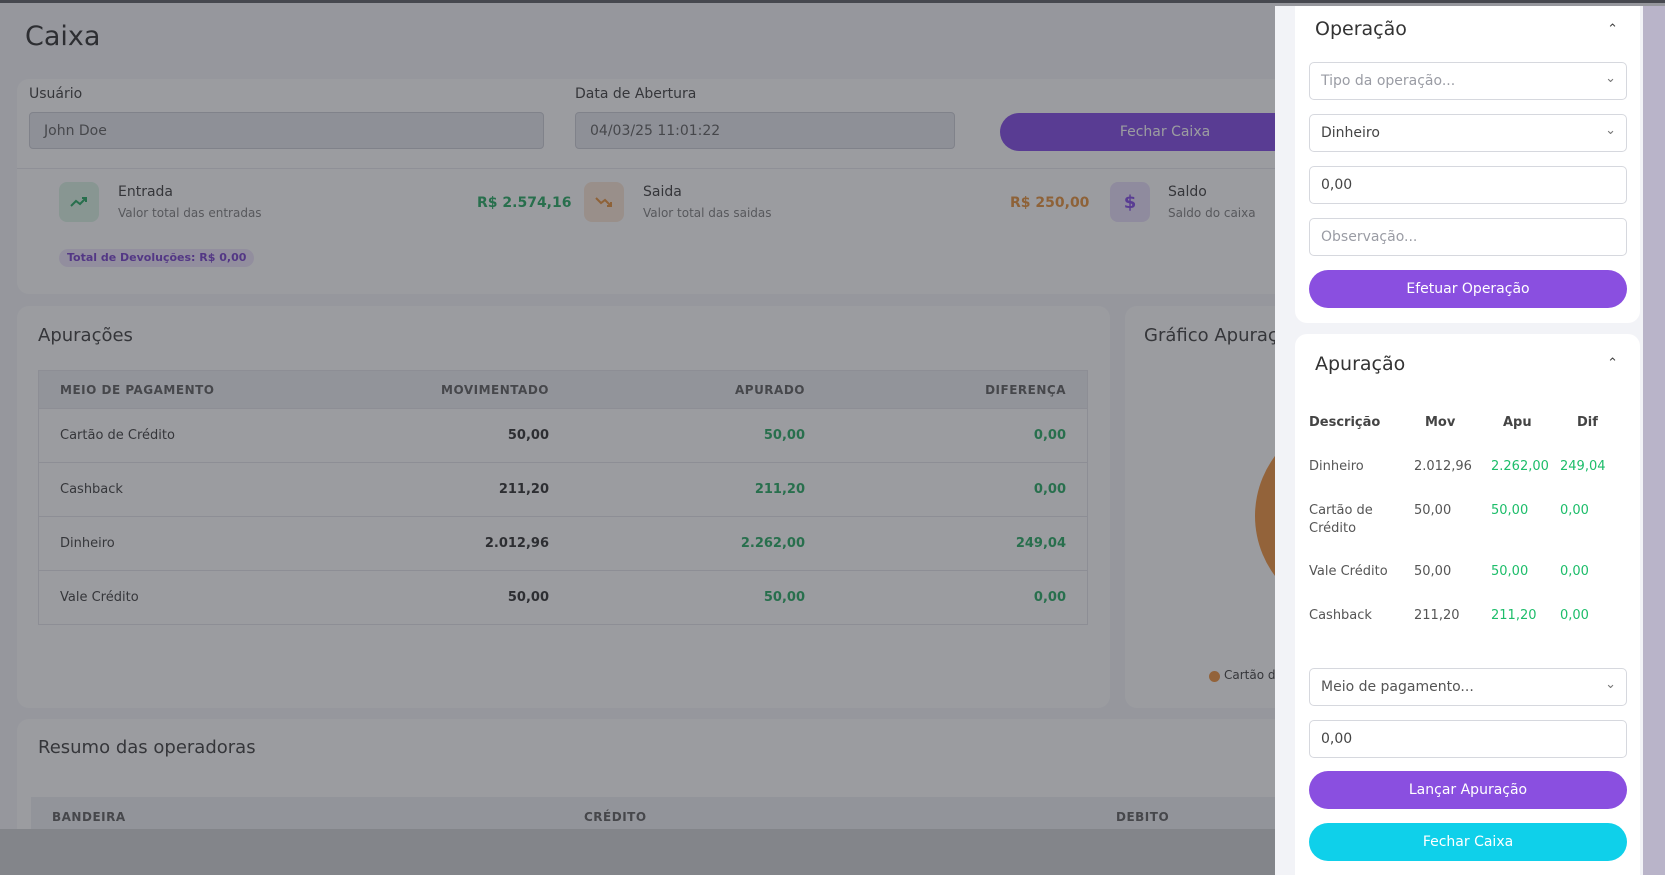  What do you see at coordinates (1517, 422) in the screenshot?
I see `col-apu: Apu` at bounding box center [1517, 422].